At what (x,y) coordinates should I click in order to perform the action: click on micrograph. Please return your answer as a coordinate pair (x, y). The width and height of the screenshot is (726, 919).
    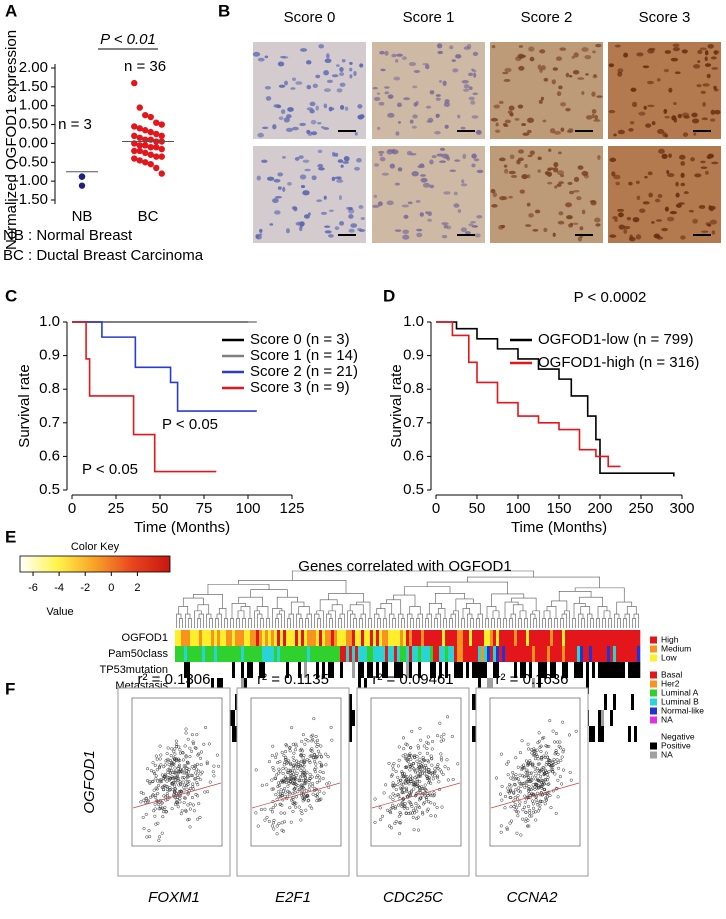
    Looking at the image, I should click on (309, 194).